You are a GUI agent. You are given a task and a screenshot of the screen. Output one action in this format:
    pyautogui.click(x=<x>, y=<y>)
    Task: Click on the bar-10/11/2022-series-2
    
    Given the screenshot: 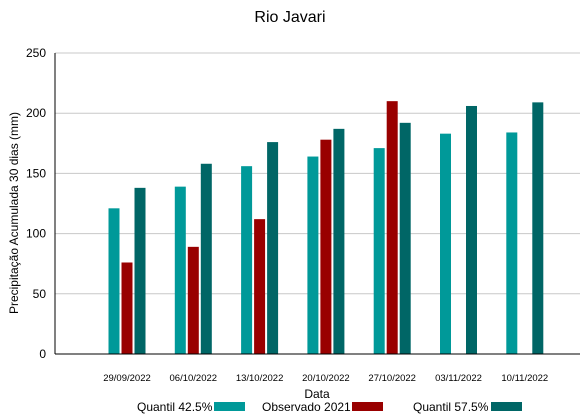 What is the action you would take?
    pyautogui.click(x=538, y=228)
    